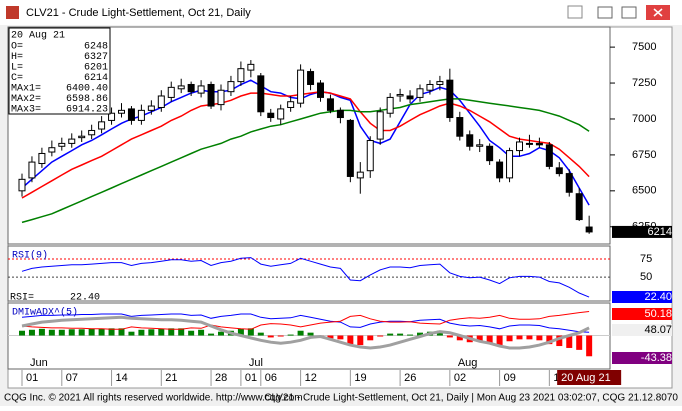 The height and width of the screenshot is (411, 682). I want to click on x-tick-label: 02, so click(460, 378).